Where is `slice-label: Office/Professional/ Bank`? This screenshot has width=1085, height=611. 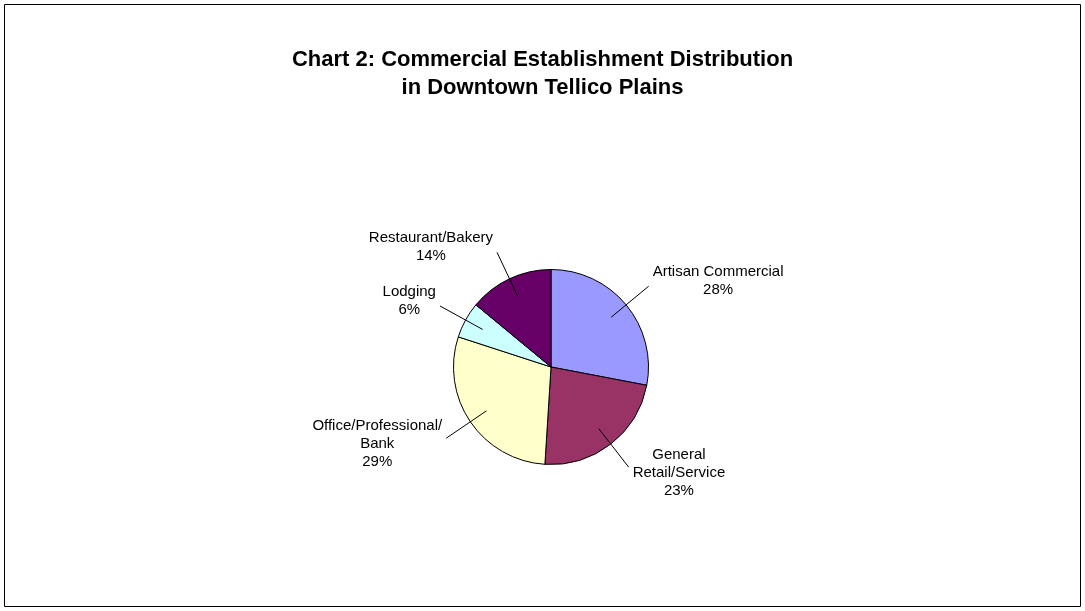
slice-label: Office/Professional/ Bank is located at coordinates (377, 433).